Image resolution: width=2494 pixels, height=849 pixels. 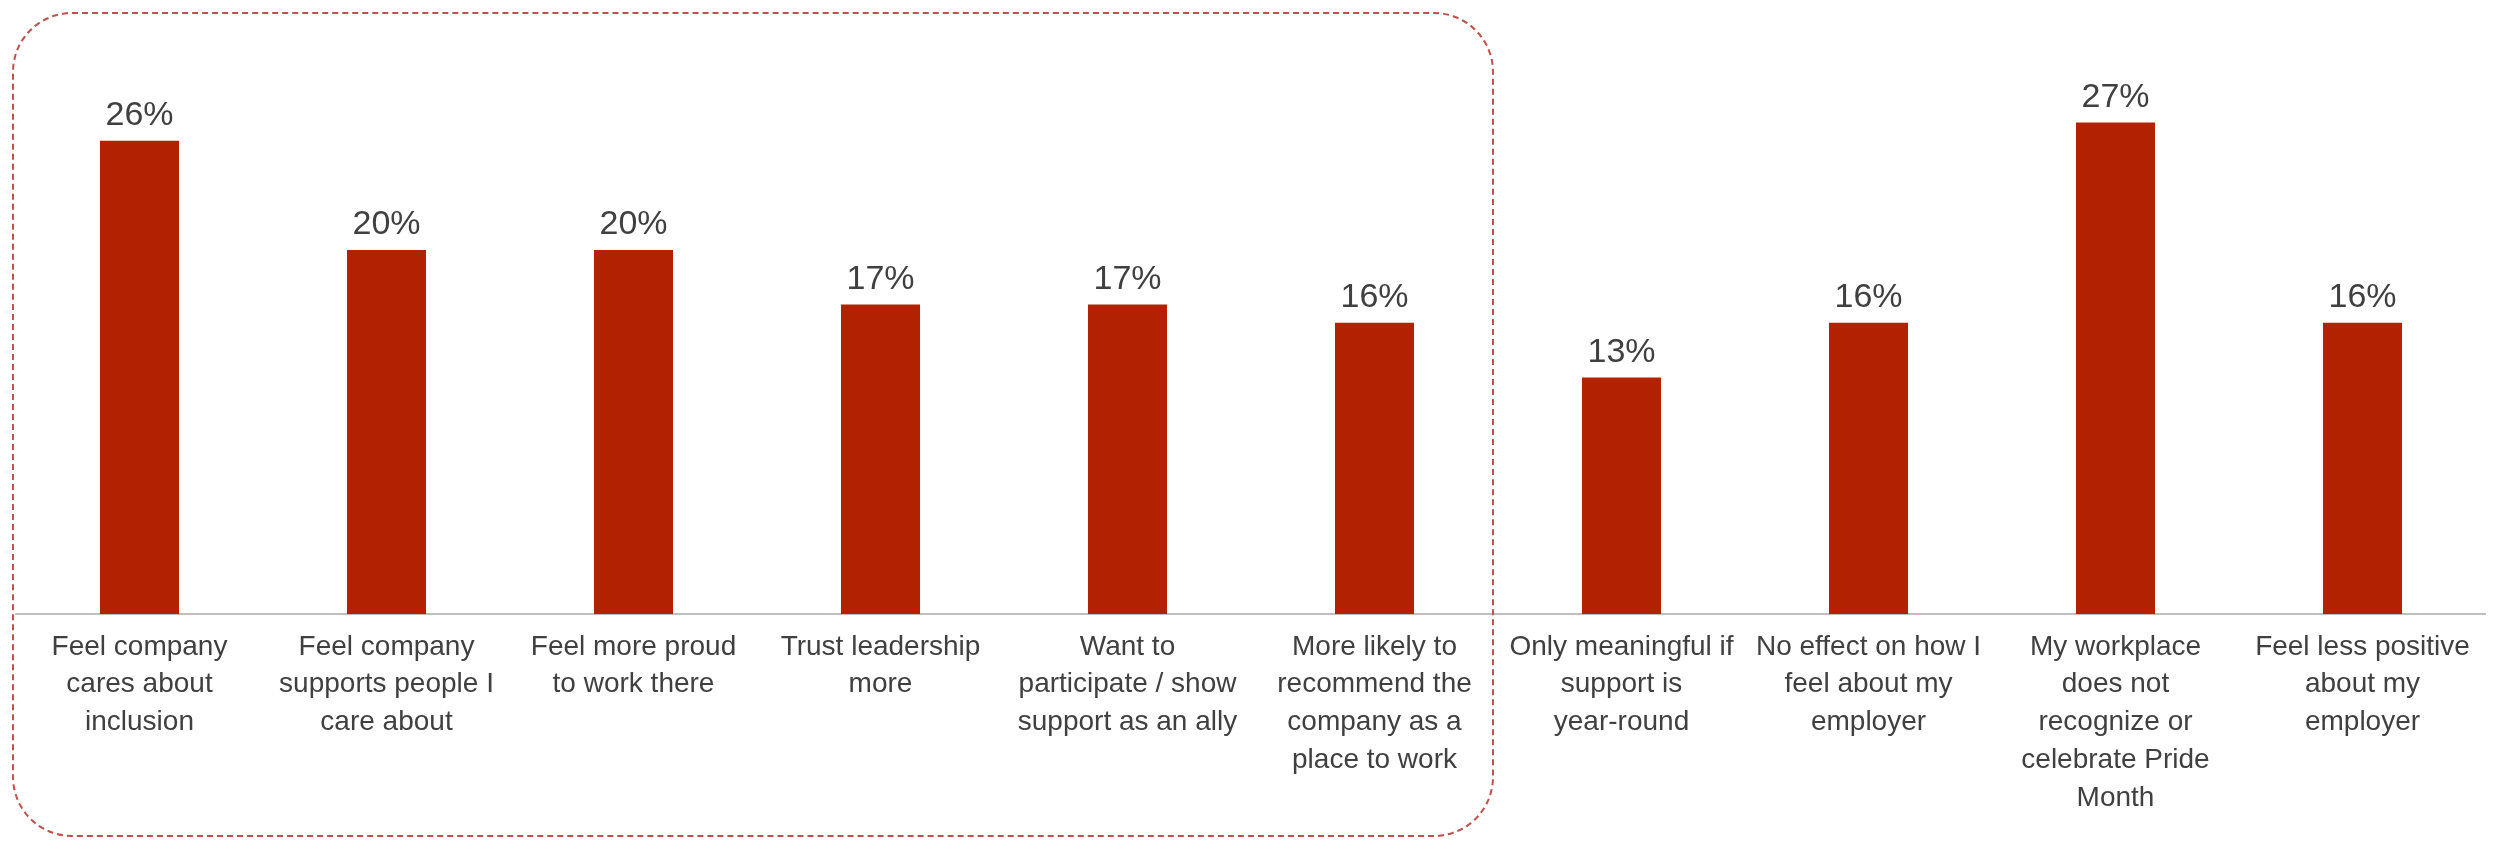 I want to click on x-tick-label: More likely to recommend the company as a place to work, so click(x=1374, y=702).